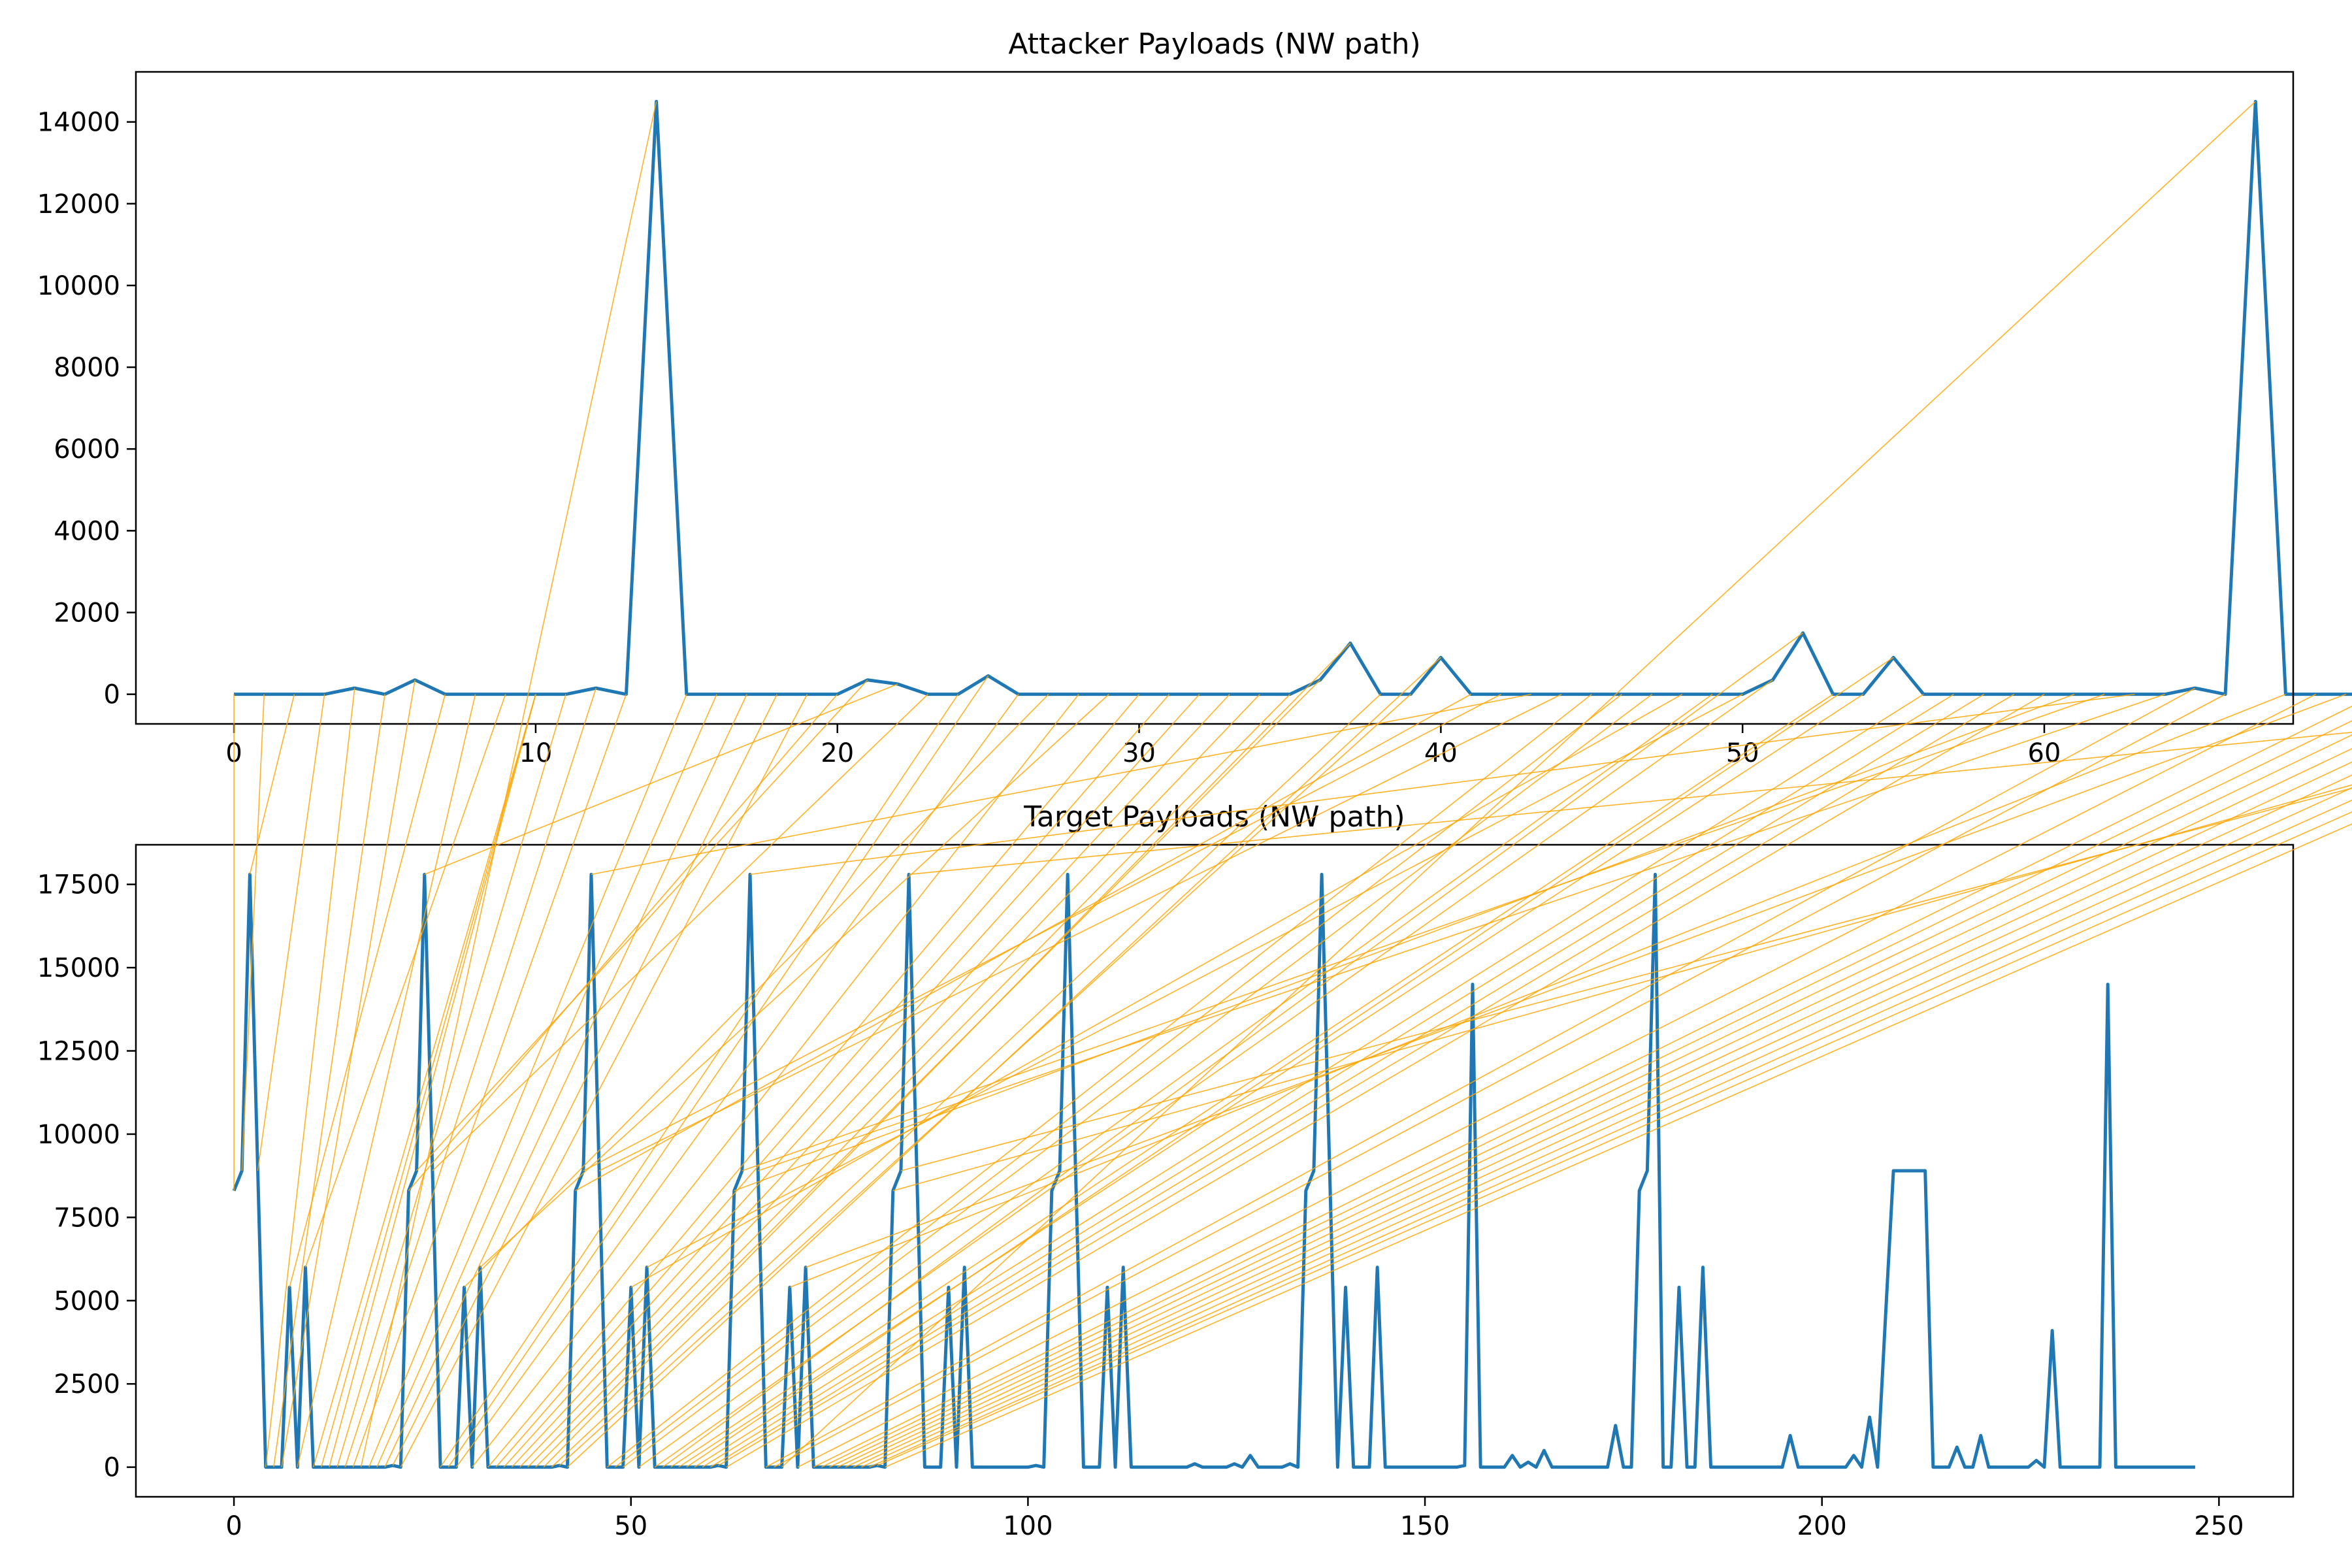 The height and width of the screenshot is (1568, 2352). Describe the element at coordinates (630, 1526) in the screenshot. I see `target-x-tick-label: 50` at that location.